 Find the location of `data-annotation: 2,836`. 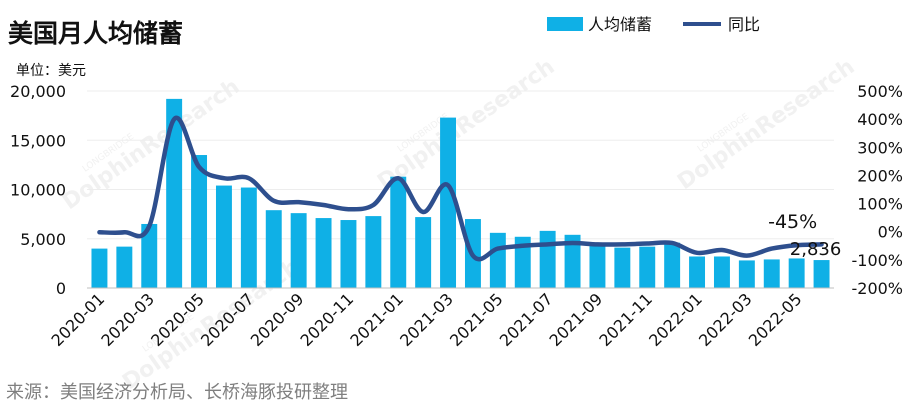

data-annotation: 2,836 is located at coordinates (816, 249).